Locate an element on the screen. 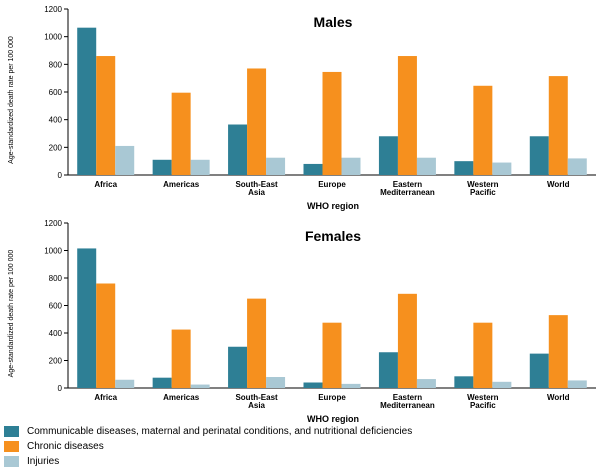 The image size is (598, 476). females-y-tick-label: 400 is located at coordinates (56, 333).